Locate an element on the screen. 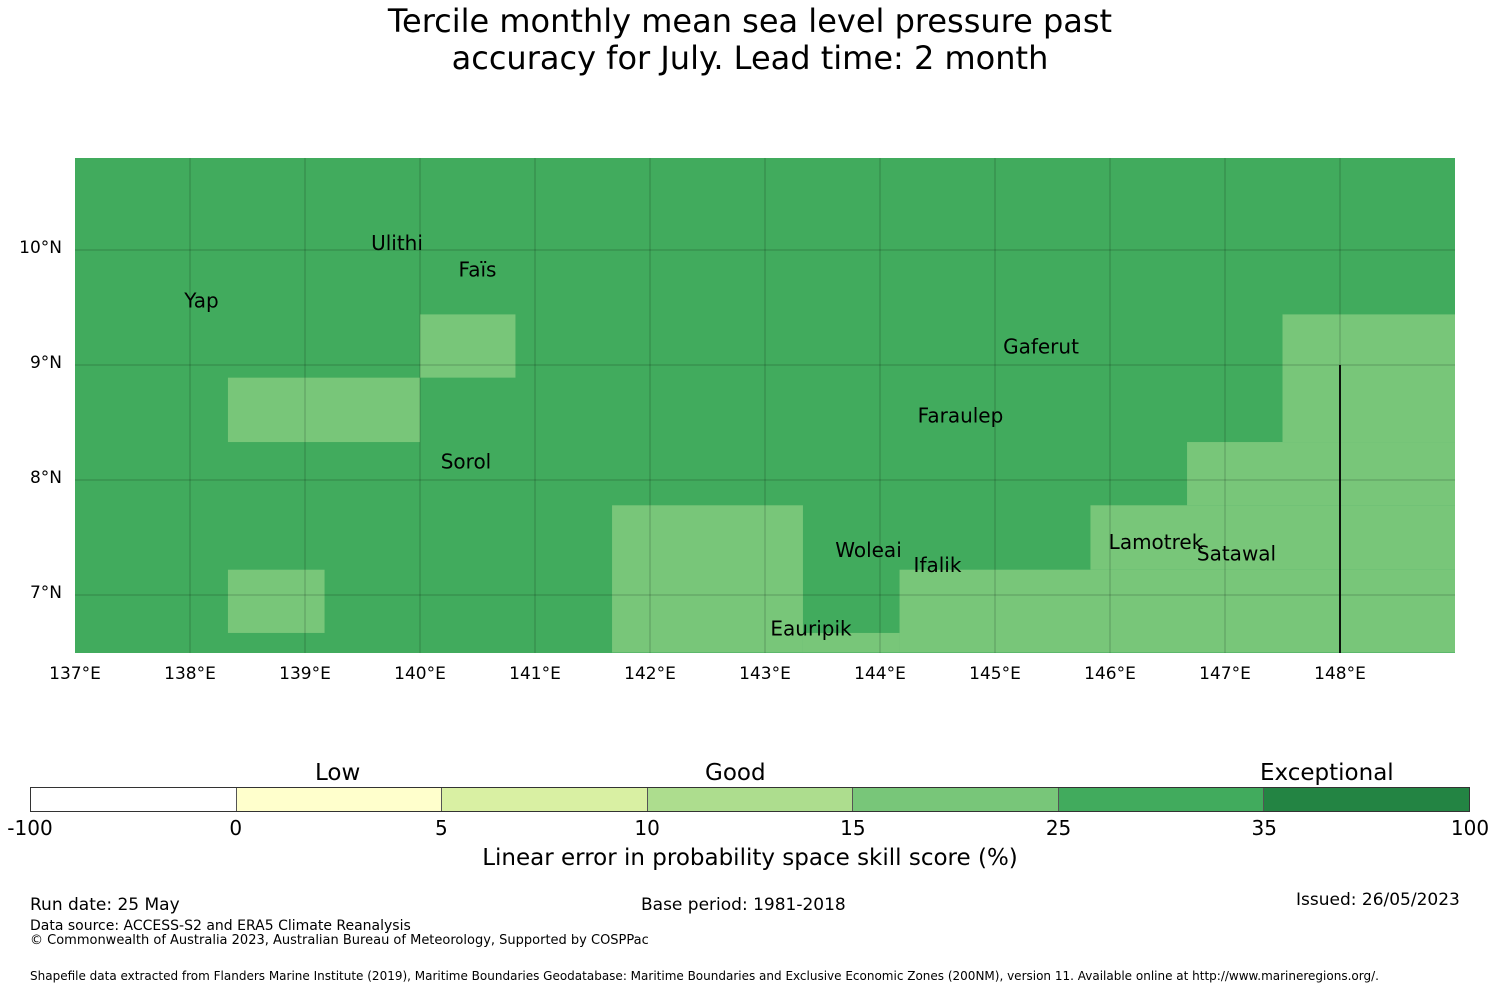 The height and width of the screenshot is (990, 1500). longitude-tick-label: 147°E is located at coordinates (1225, 674).